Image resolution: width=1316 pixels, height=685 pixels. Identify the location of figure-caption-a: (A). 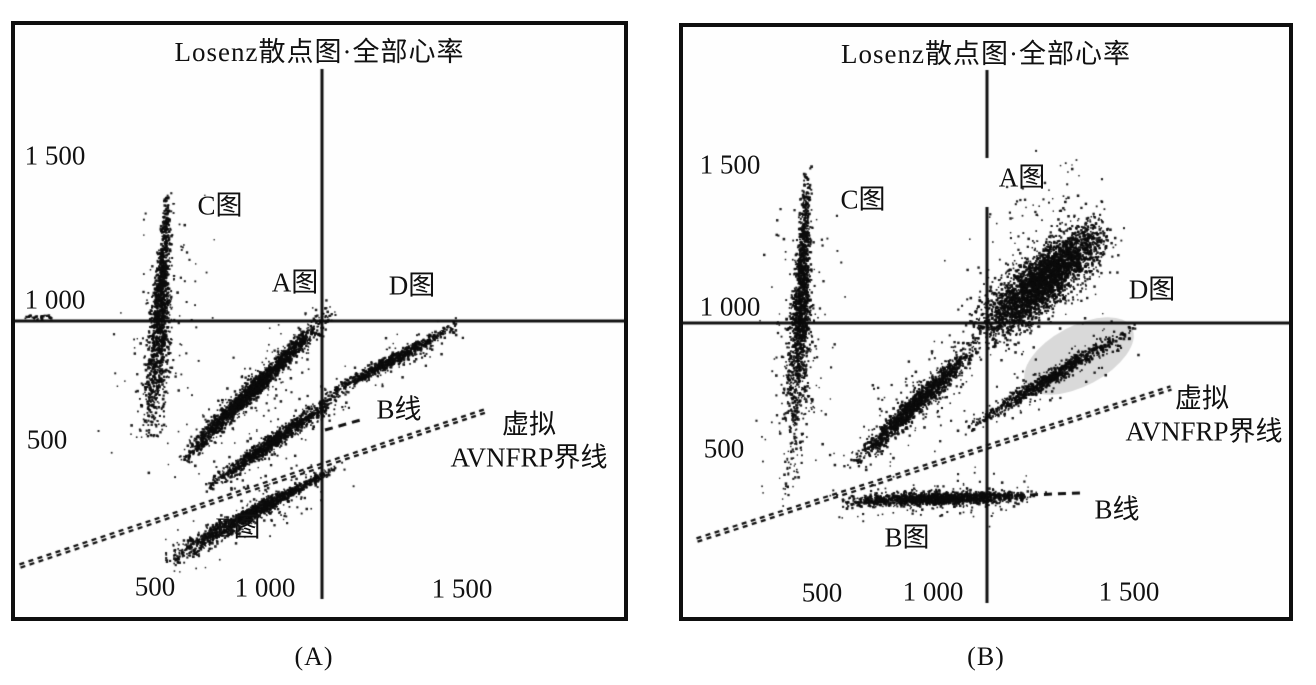
(314, 656).